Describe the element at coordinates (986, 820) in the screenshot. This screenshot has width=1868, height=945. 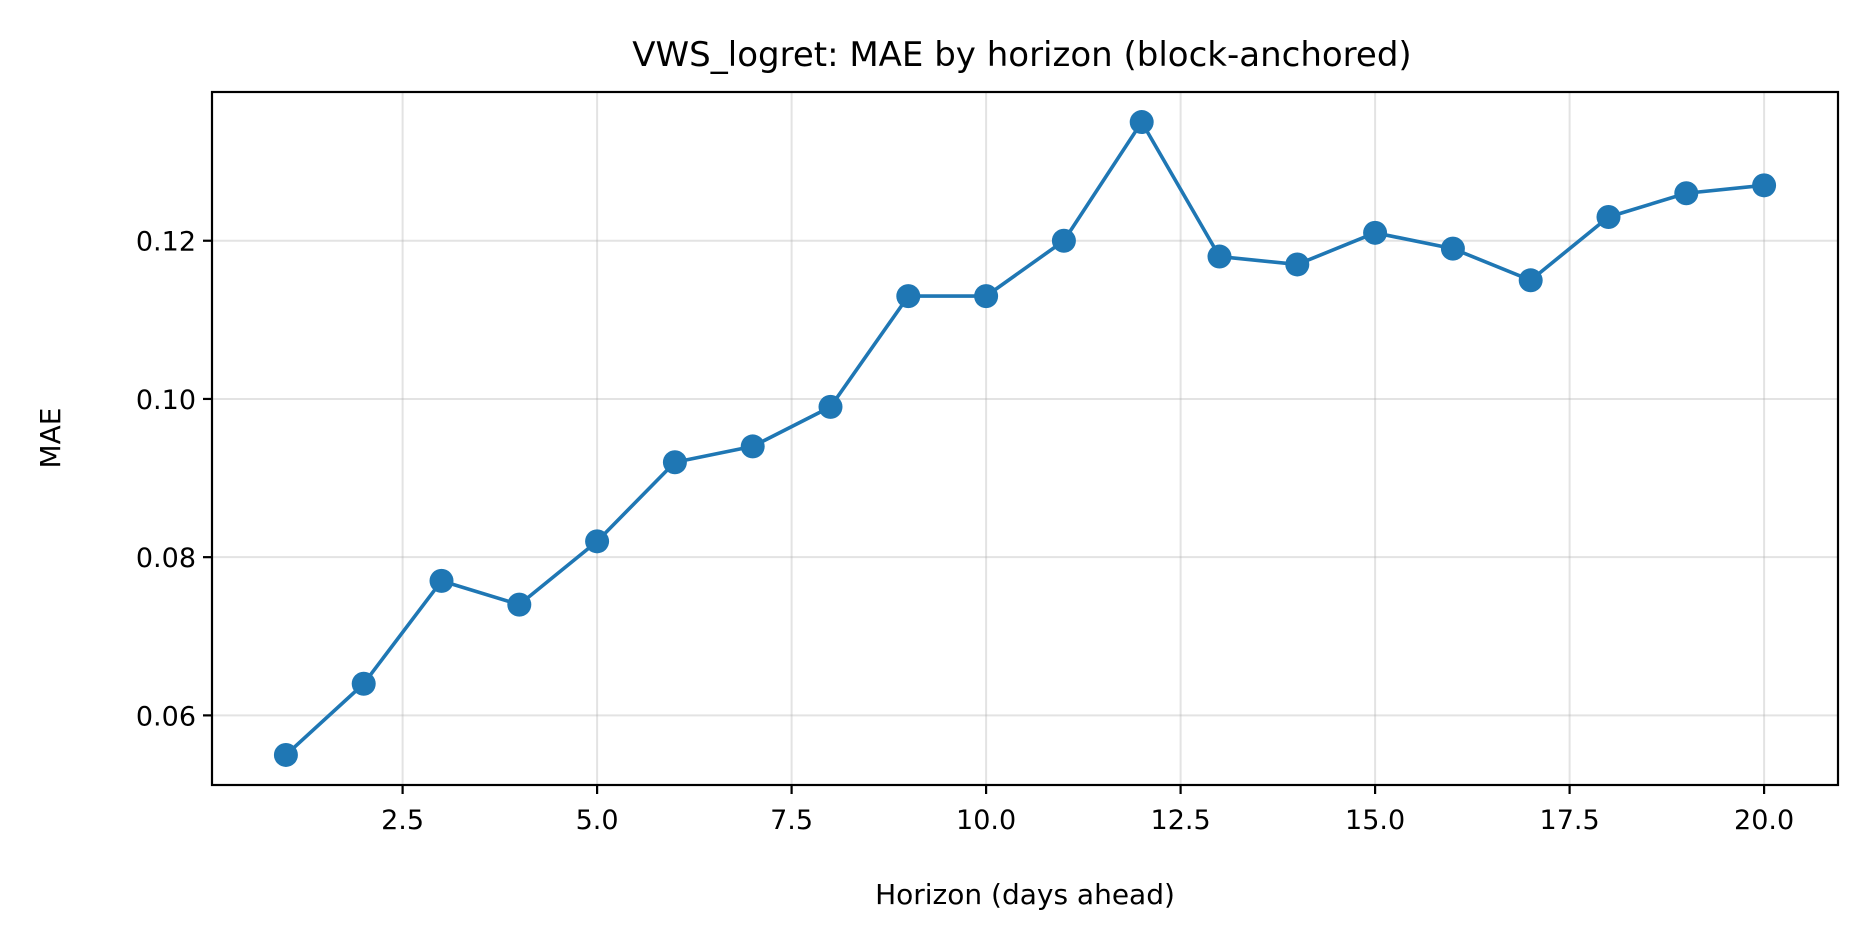
I see `x-tick-label: 10.0` at that location.